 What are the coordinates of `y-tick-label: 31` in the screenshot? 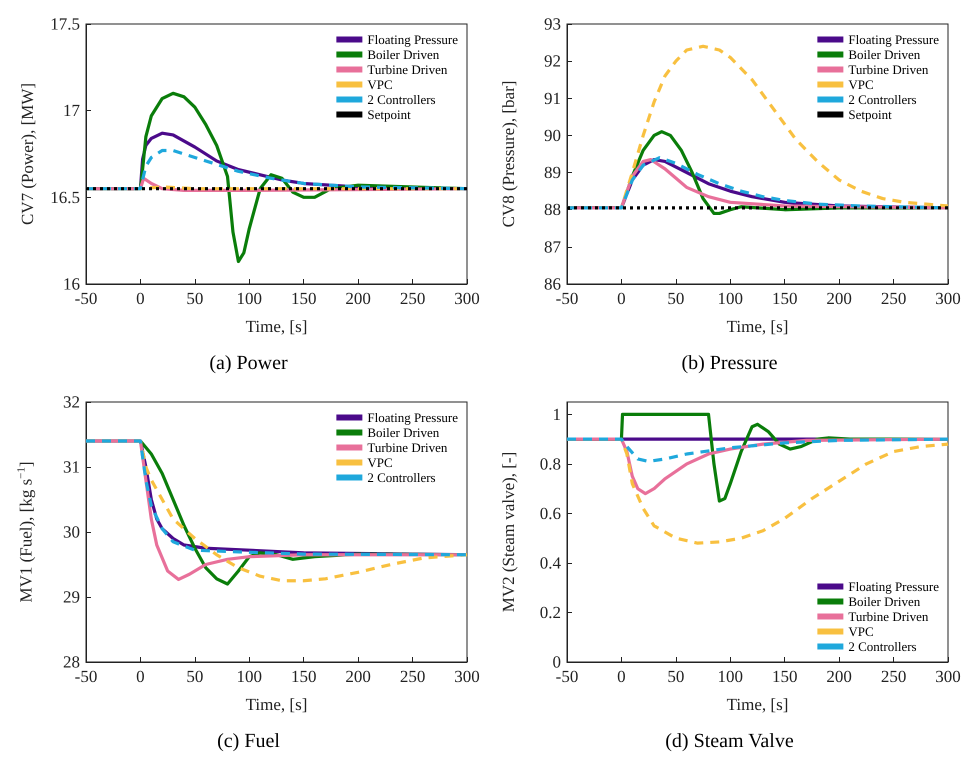 It's located at (71, 467).